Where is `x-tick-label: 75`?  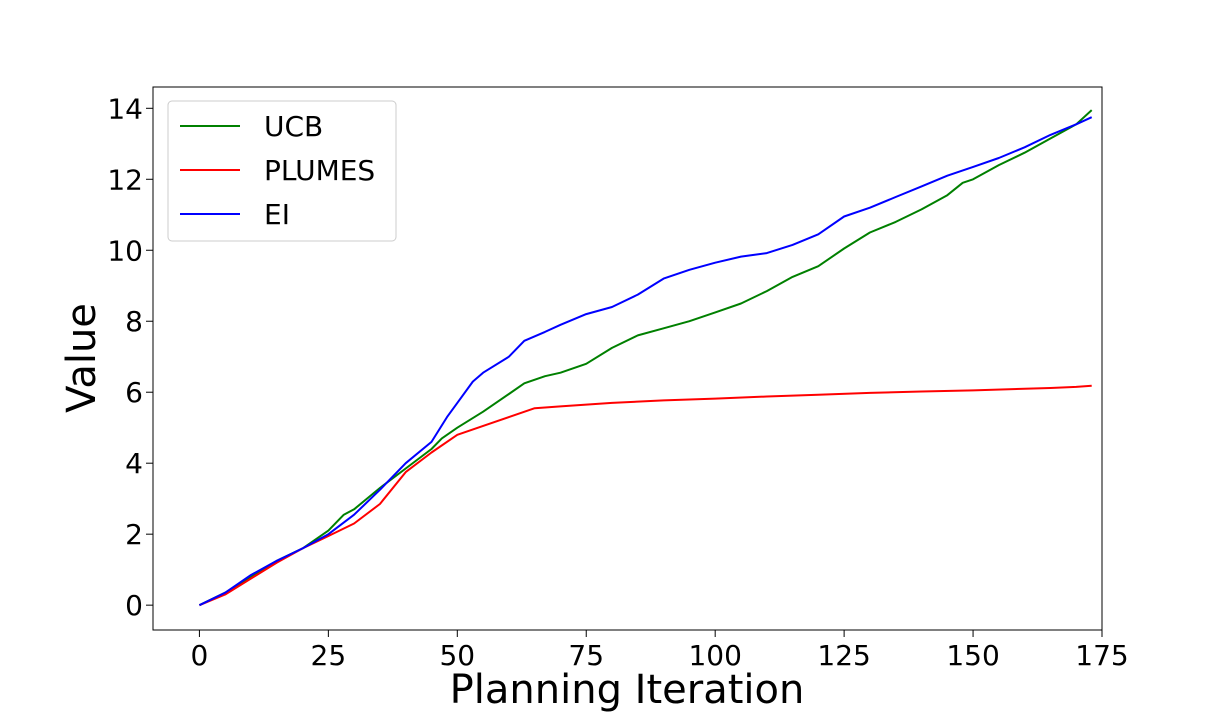
x-tick-label: 75 is located at coordinates (586, 655).